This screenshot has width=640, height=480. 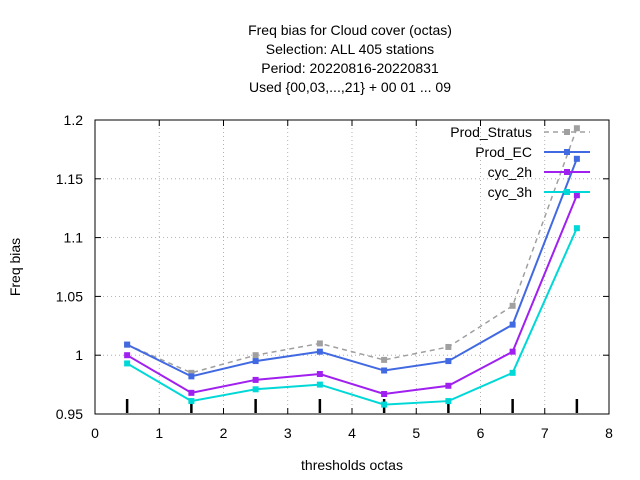 What do you see at coordinates (503, 152) in the screenshot?
I see `legend-label: Prod_EC` at bounding box center [503, 152].